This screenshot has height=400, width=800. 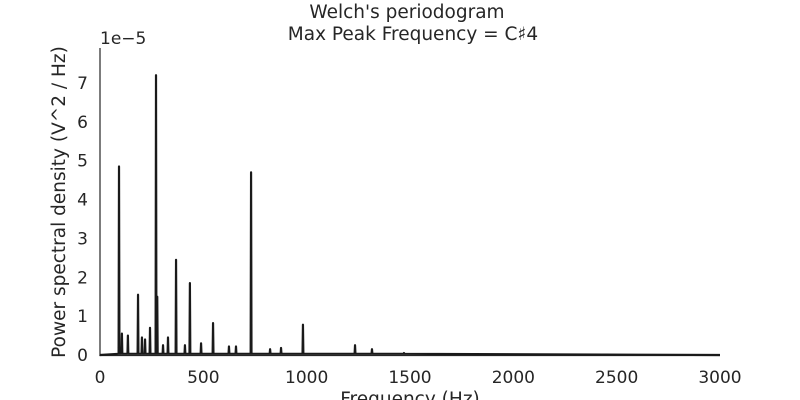 What do you see at coordinates (306, 378) in the screenshot?
I see `x-tick-label: 1000` at bounding box center [306, 378].